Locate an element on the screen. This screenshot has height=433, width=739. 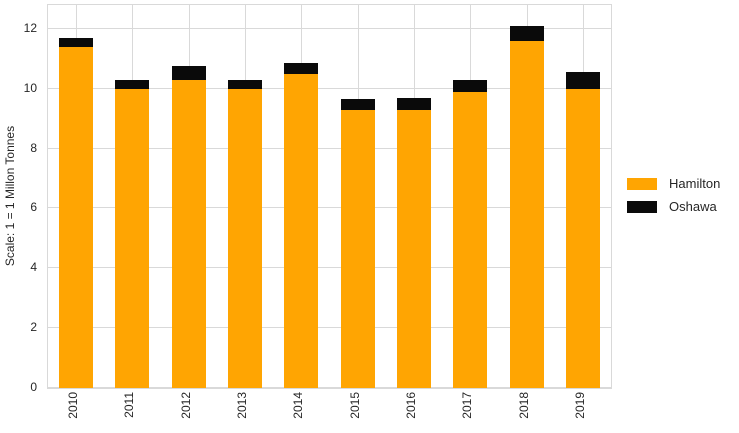
bar-slot-2015 is located at coordinates (358, 196).